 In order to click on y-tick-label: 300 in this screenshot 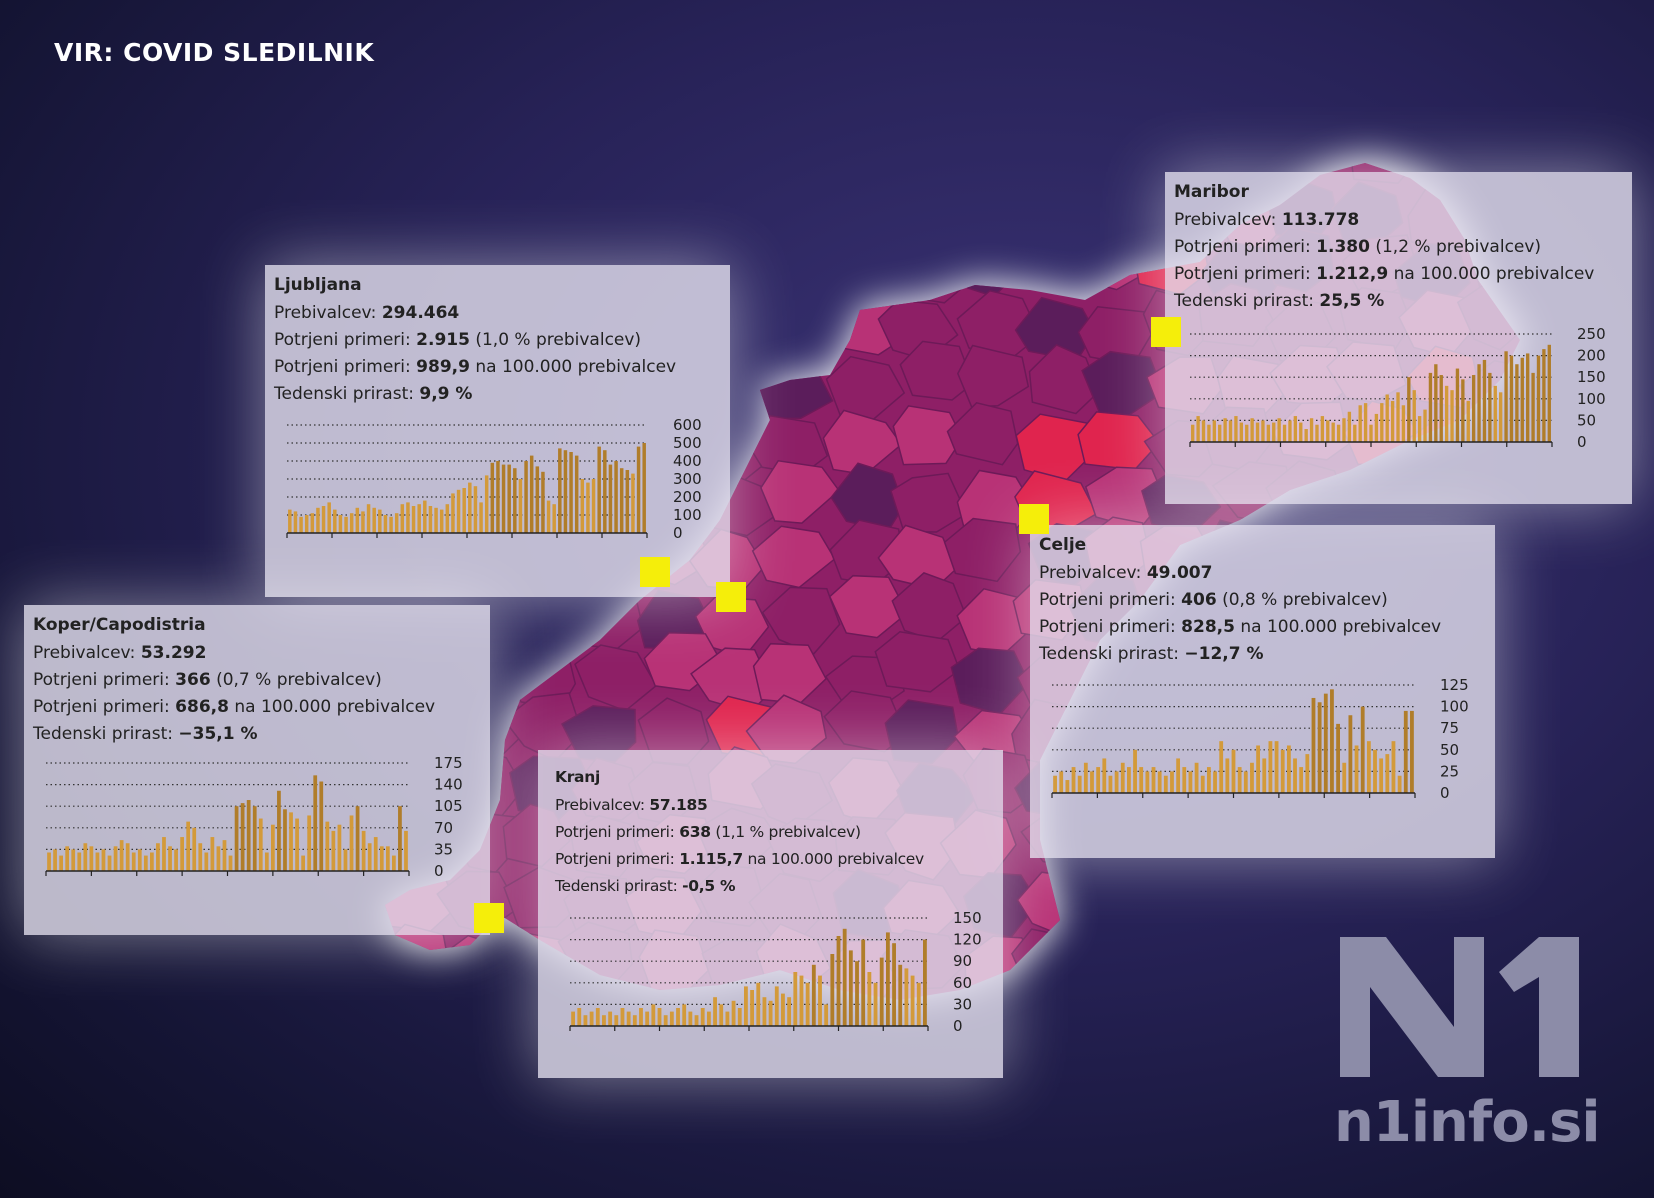, I will do `click(687, 479)`.